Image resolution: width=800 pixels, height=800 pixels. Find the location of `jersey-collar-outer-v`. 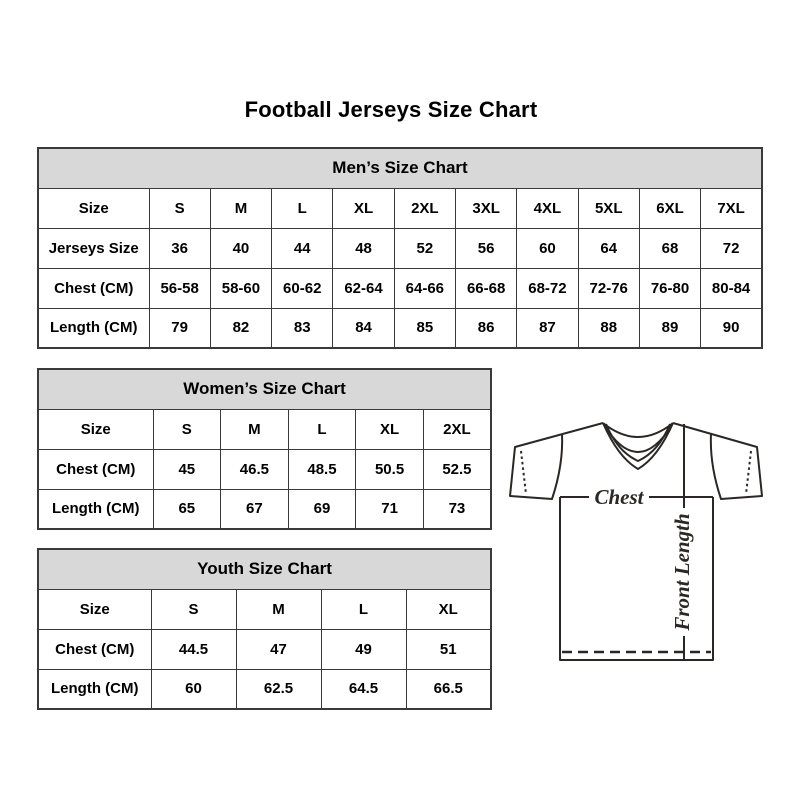

jersey-collar-outer-v is located at coordinates (638, 446).